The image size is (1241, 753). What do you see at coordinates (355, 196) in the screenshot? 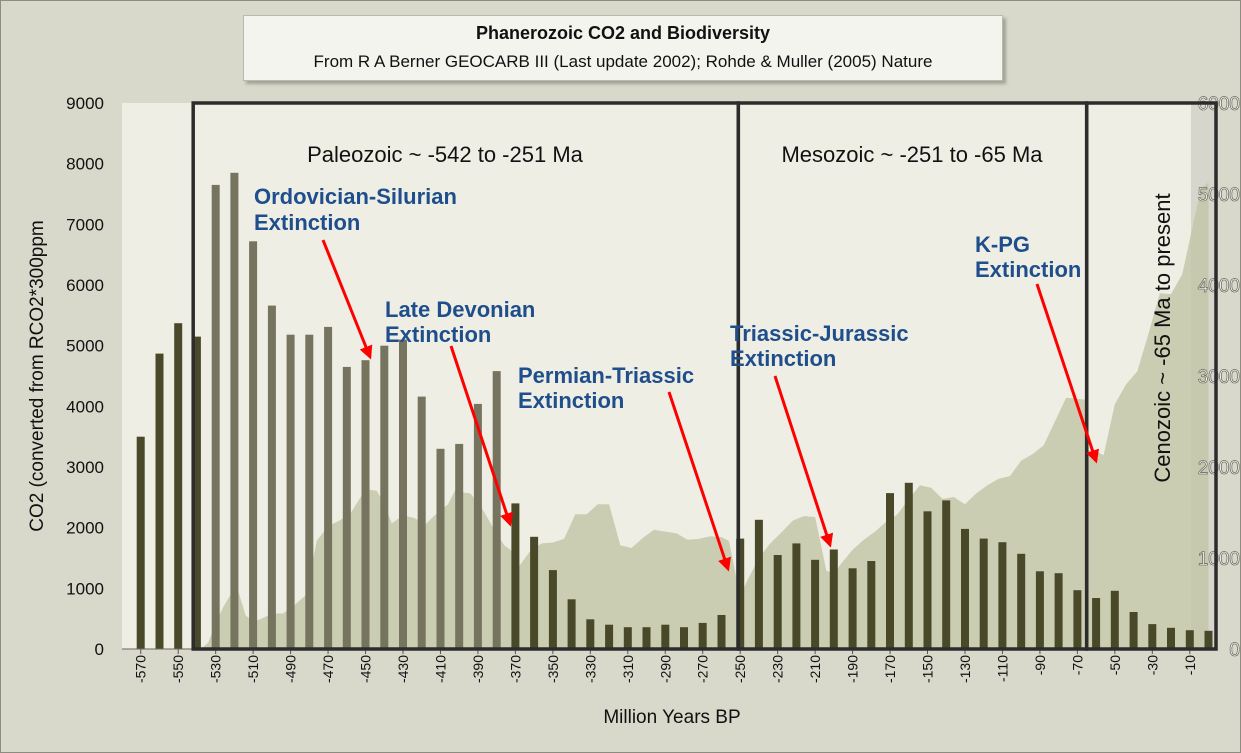
I see `ordovician-extinction-label-1: Ordovician-Silurian` at bounding box center [355, 196].